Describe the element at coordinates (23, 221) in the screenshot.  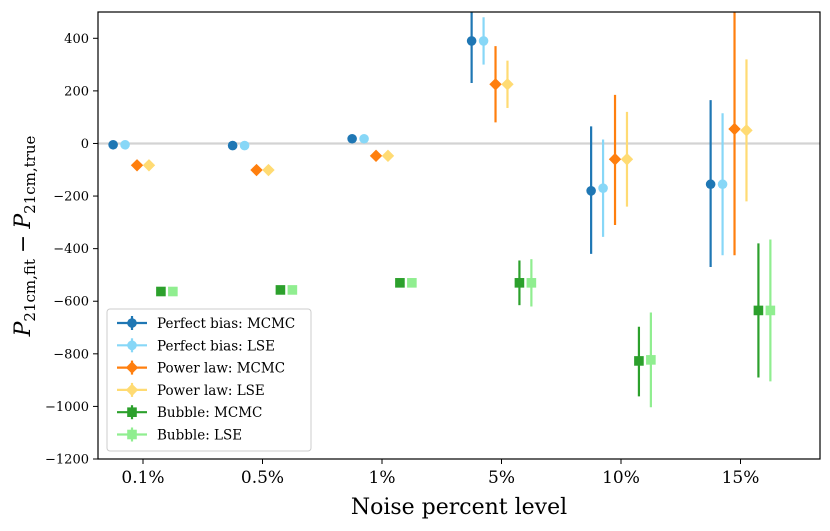
I see `y-axis-title-p2: P` at that location.